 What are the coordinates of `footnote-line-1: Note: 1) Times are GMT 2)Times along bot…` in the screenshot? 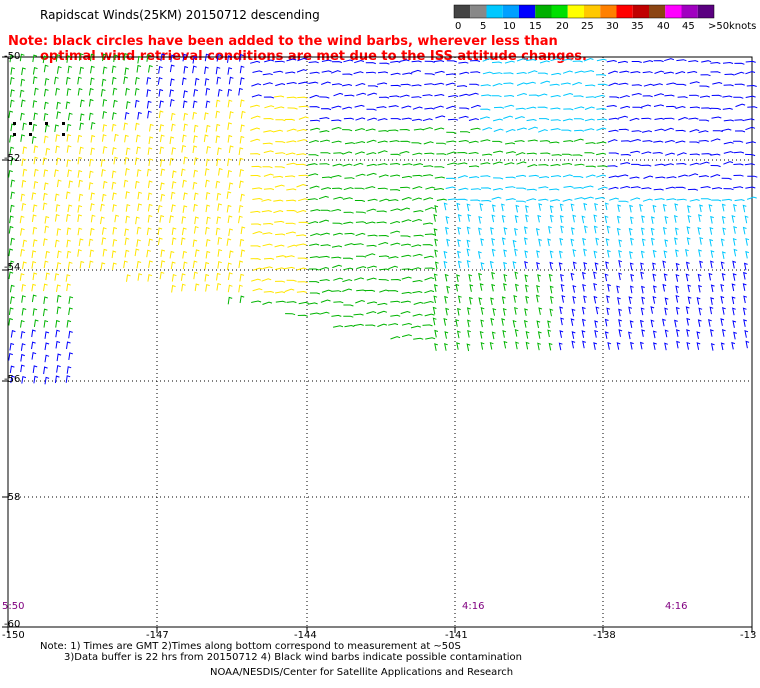 It's located at (250, 646).